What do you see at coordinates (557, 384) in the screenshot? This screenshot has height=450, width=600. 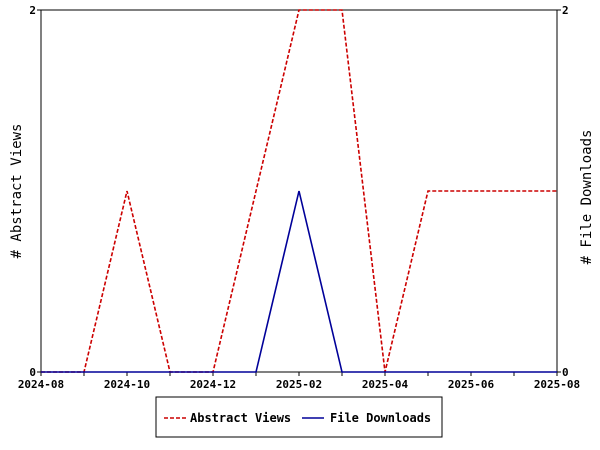 I see `x-tick-label: 2025-08` at bounding box center [557, 384].